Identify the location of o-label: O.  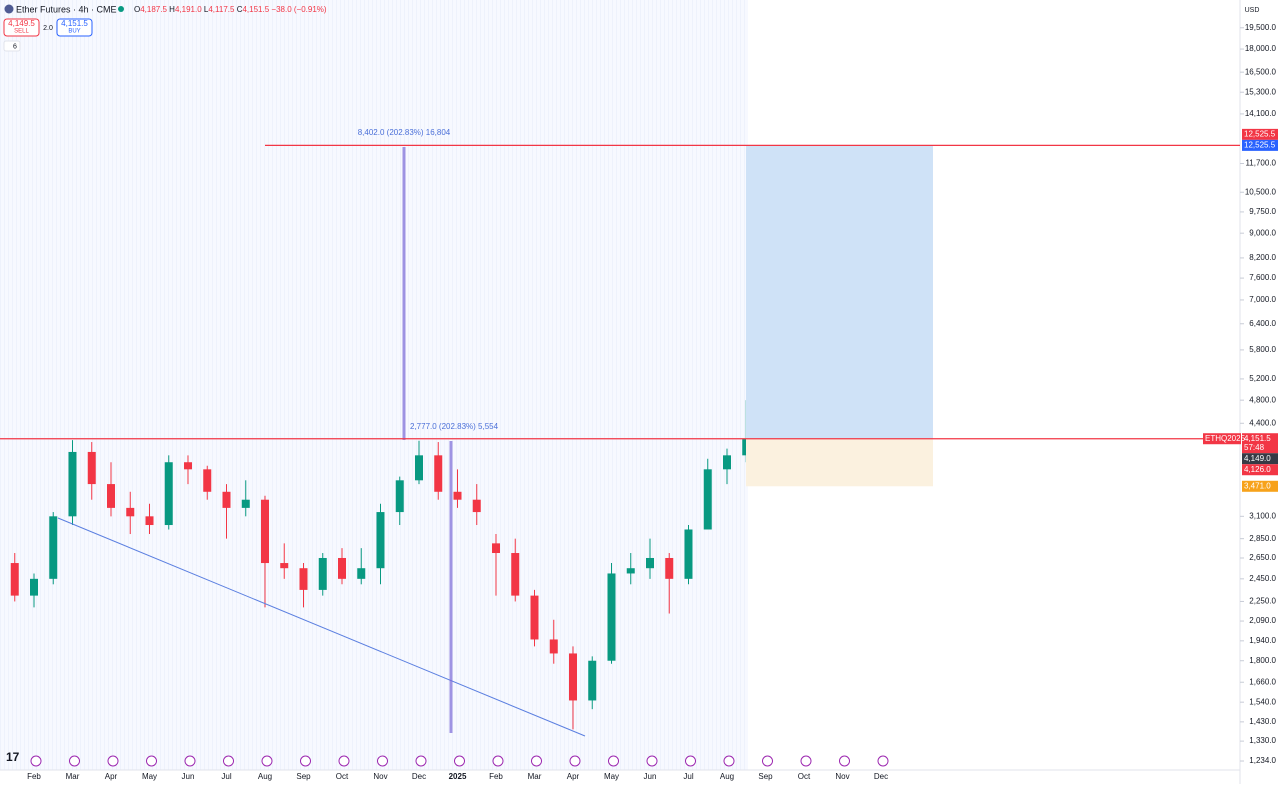
(137, 9).